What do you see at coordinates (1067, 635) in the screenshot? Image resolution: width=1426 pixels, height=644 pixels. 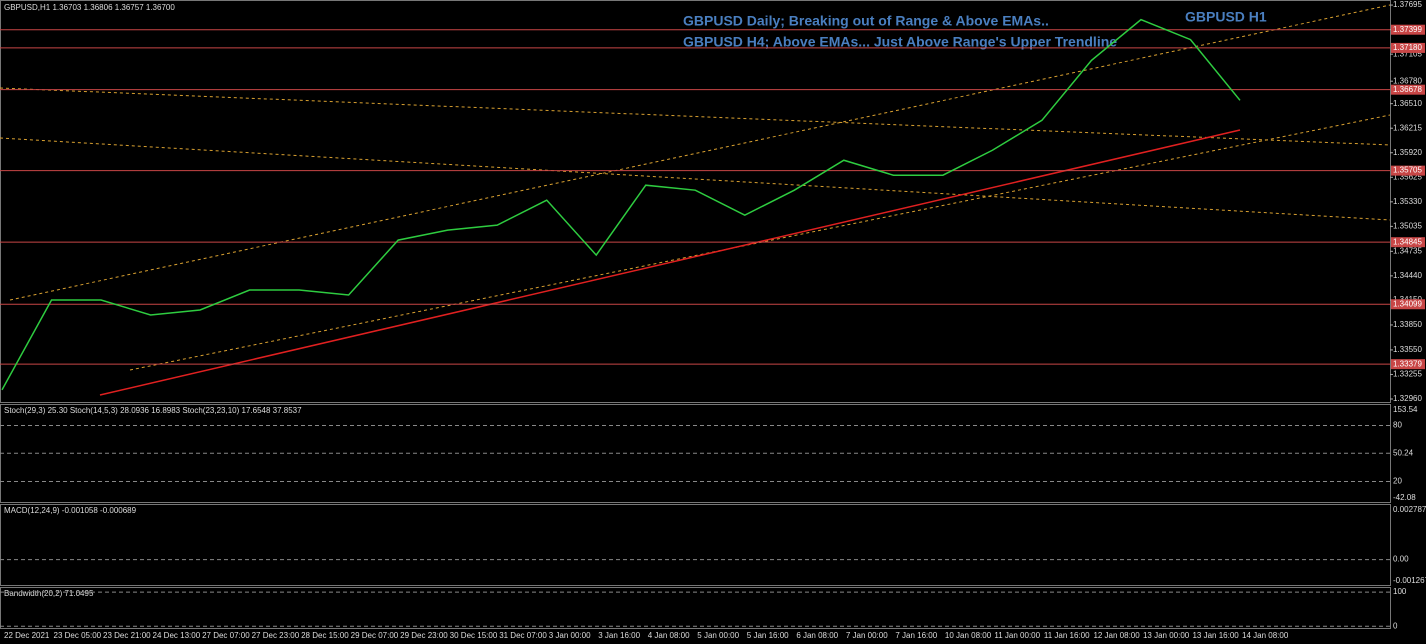 I see `x-tick-label: 11 Jan 16:00` at bounding box center [1067, 635].